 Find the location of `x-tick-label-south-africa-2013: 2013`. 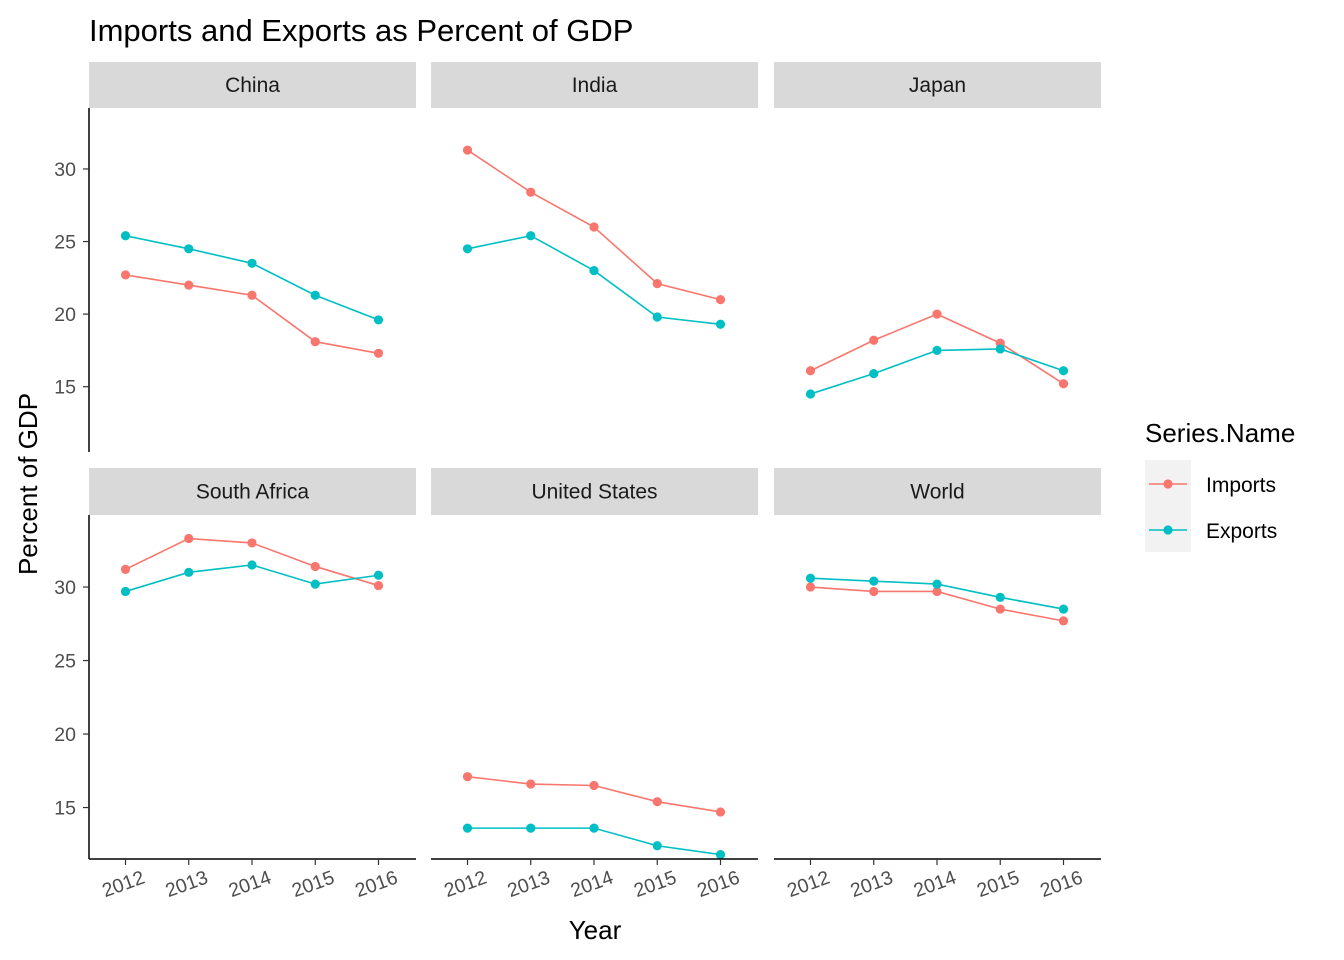

x-tick-label-south-africa-2013: 2013 is located at coordinates (187, 885).